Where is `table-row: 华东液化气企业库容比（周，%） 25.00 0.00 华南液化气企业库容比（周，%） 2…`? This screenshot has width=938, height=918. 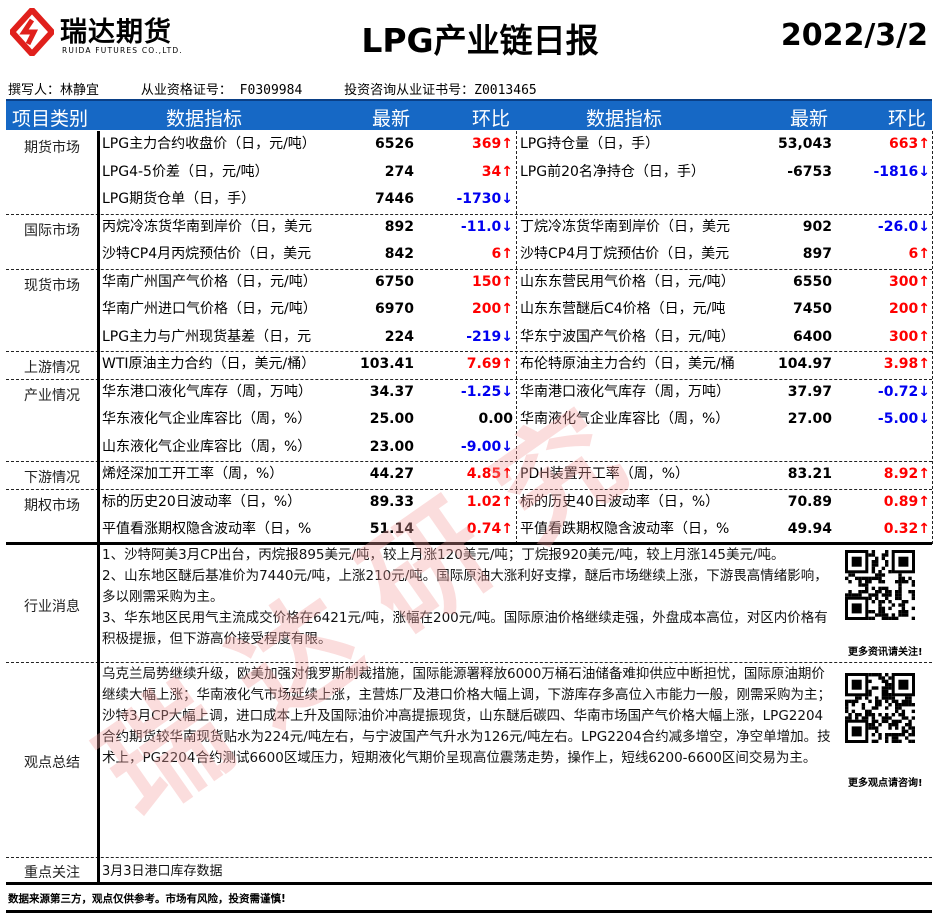 table-row: 华东液化气企业库容比（周，%） 25.00 0.00 华南液化气企业库容比（周，%） 2… is located at coordinates (469, 420).